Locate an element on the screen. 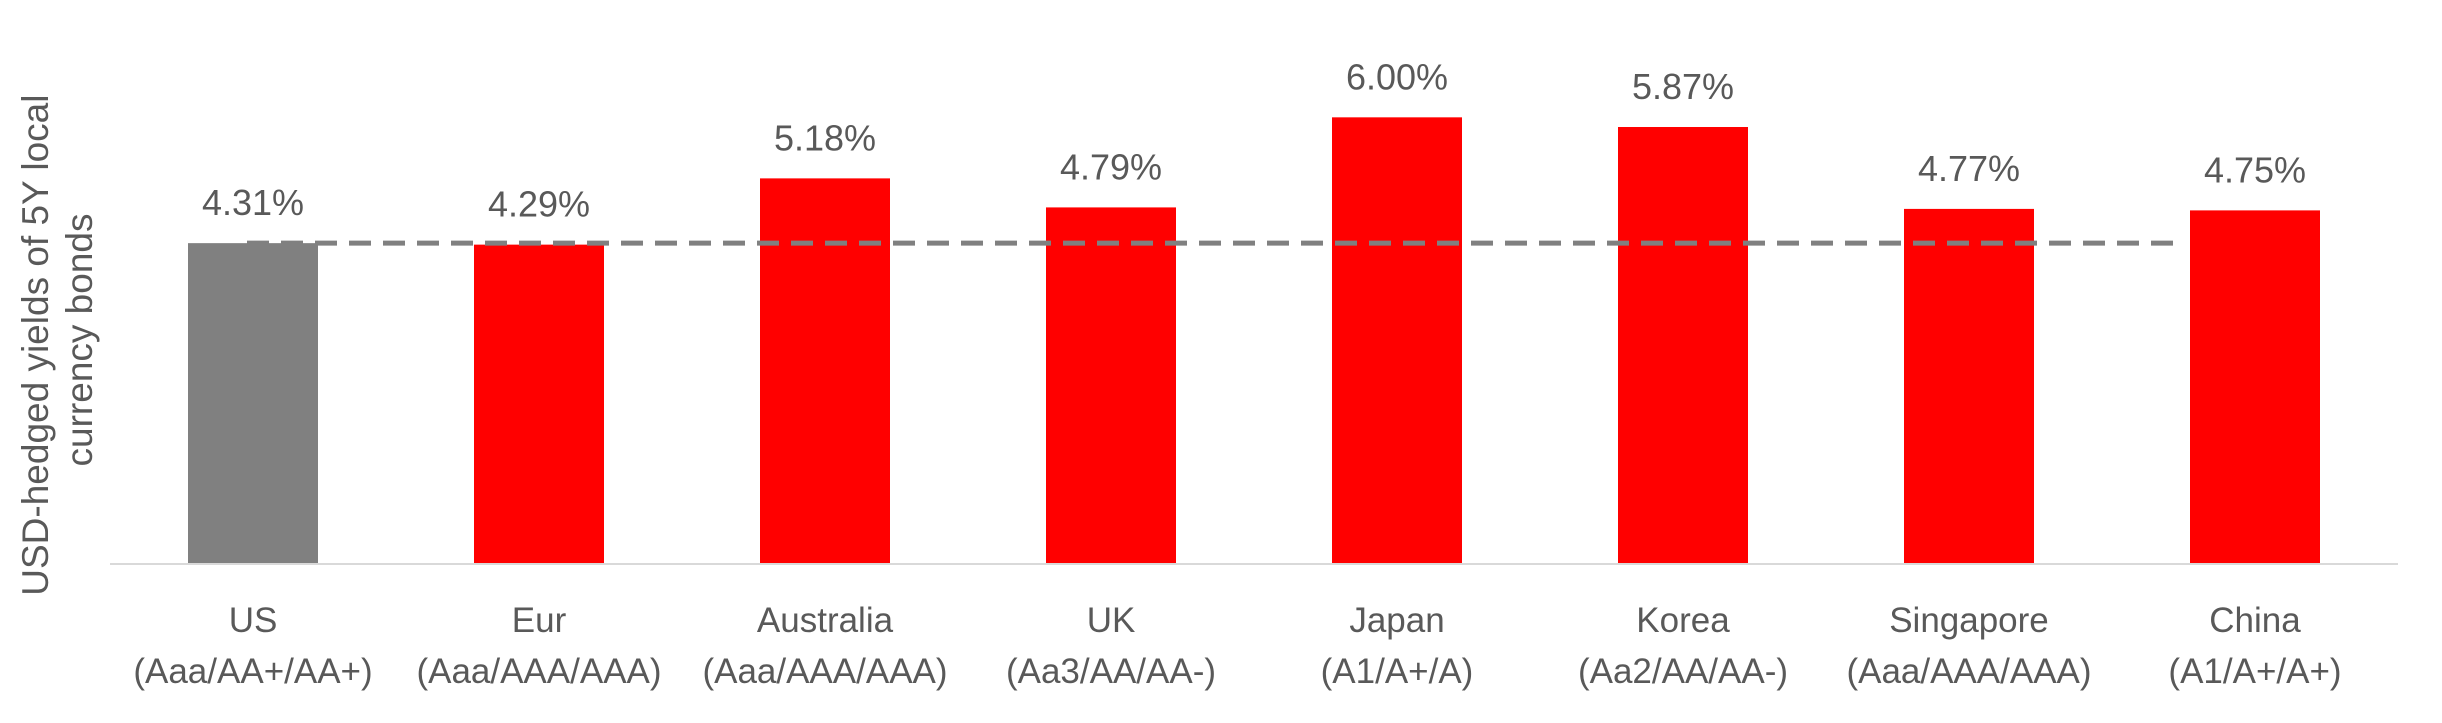 The width and height of the screenshot is (2442, 723). bar-us is located at coordinates (253, 403).